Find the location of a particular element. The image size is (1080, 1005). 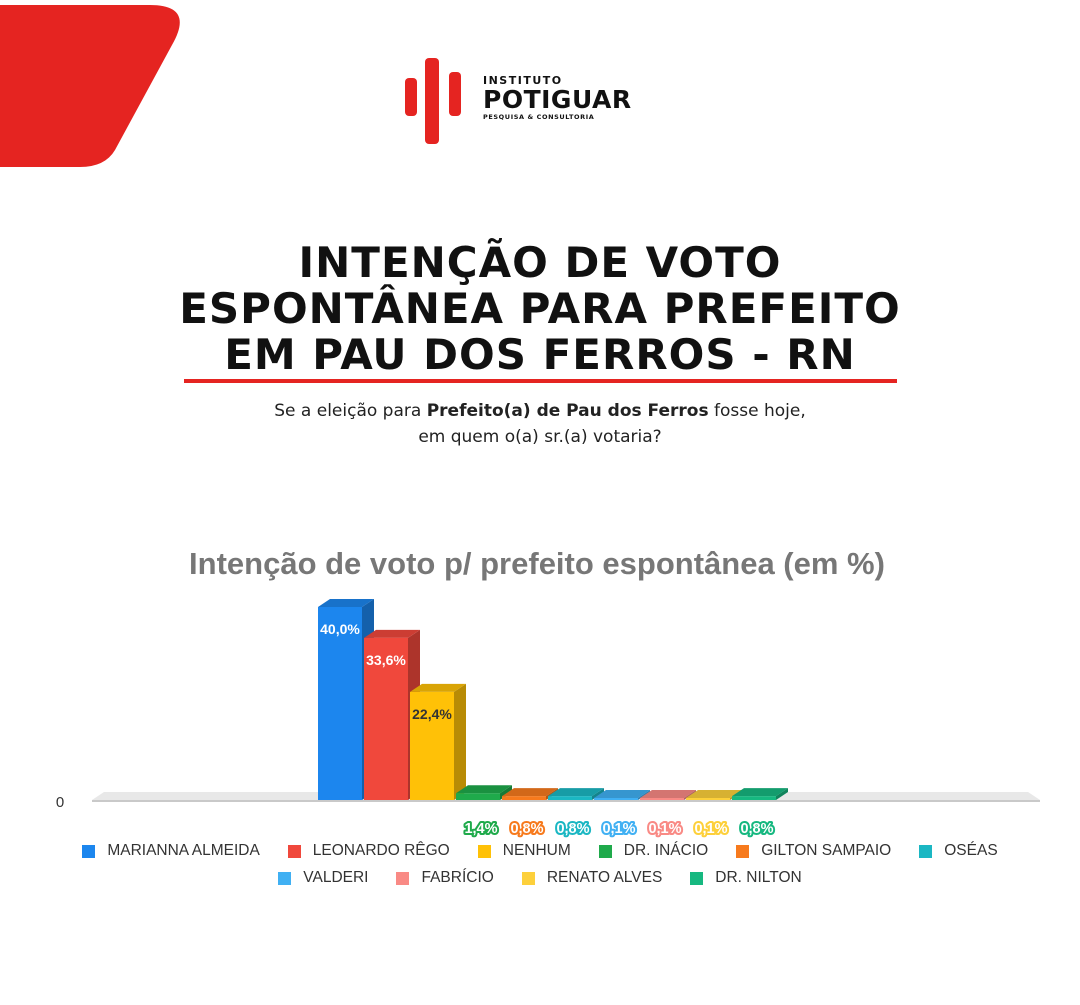

question-line-2: em quem o(a) sr.(a) votaria? is located at coordinates (540, 437).